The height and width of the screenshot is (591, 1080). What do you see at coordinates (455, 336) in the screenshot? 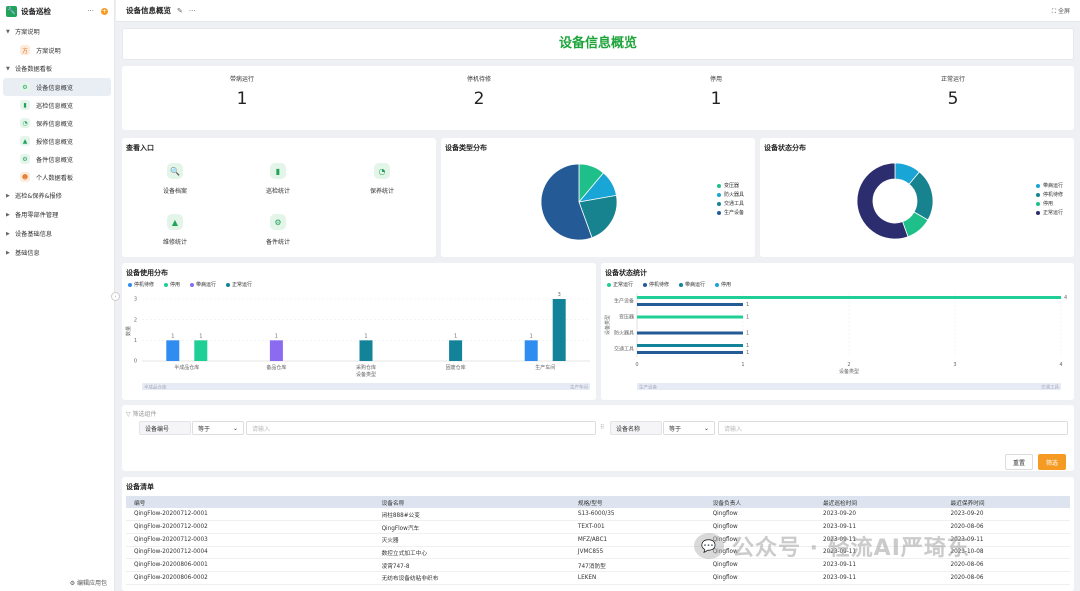
I see `bar-value-label: 1` at bounding box center [455, 336].